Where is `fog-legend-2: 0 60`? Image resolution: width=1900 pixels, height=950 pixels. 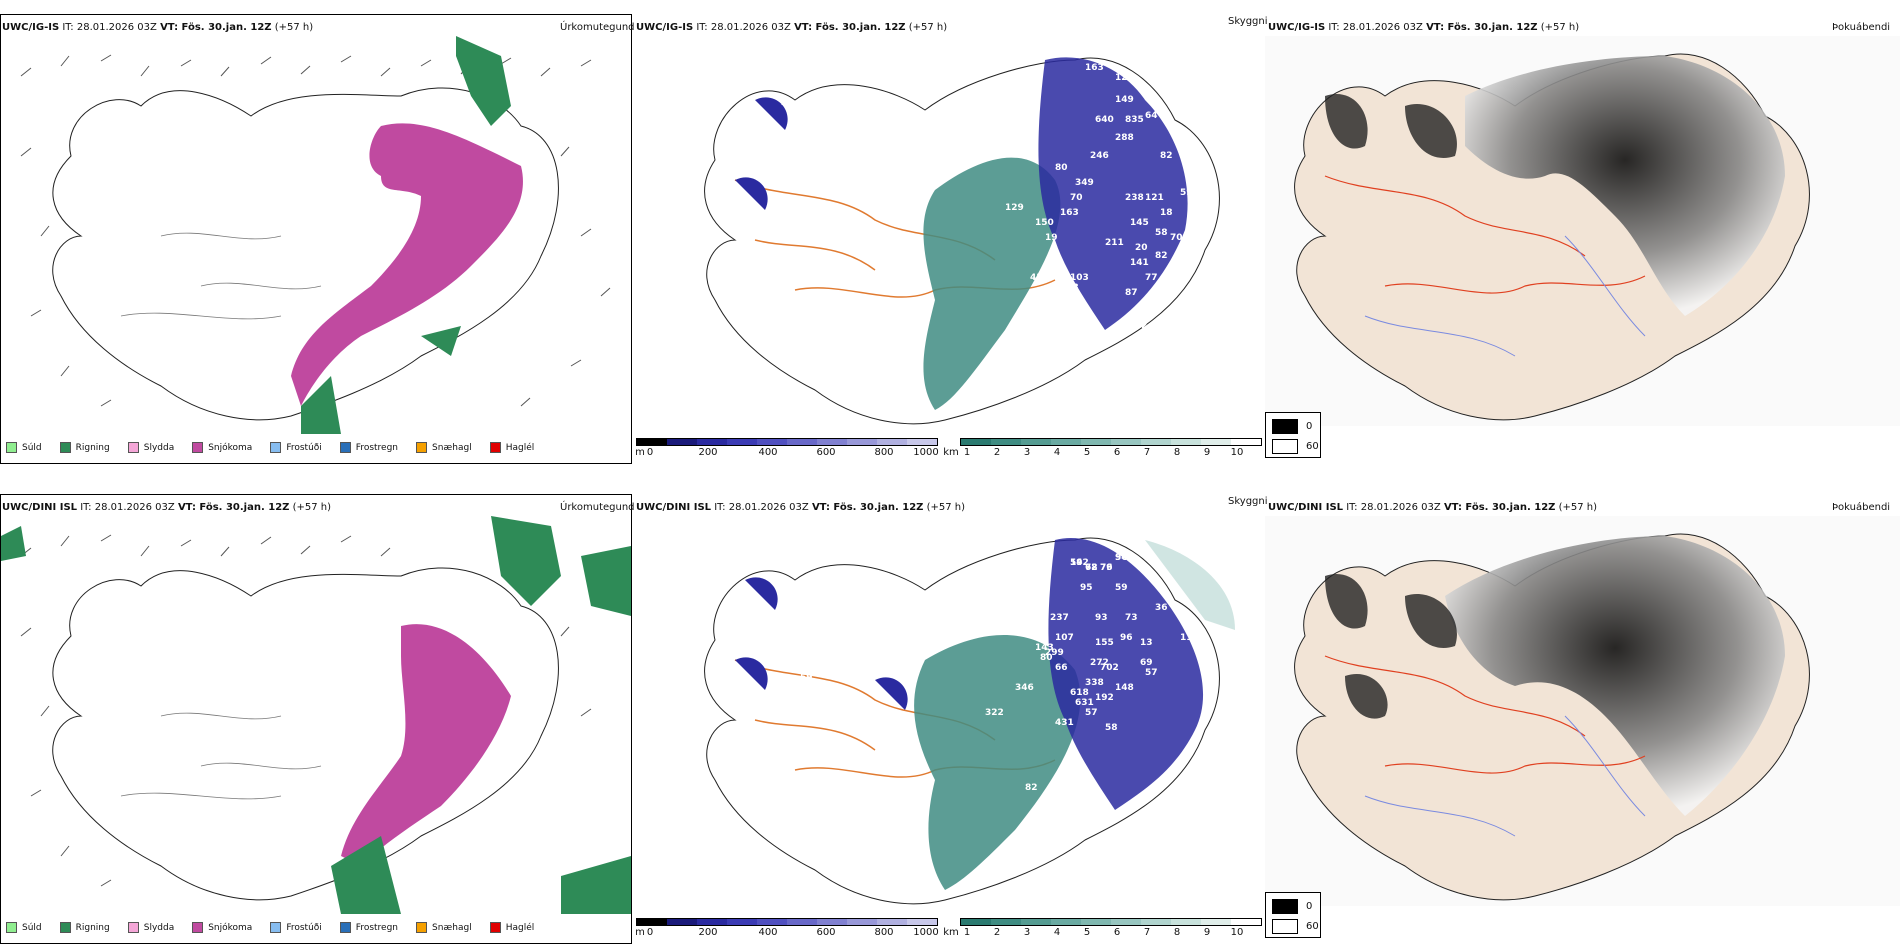
fog-legend-2: 0 60 is located at coordinates (1293, 915).